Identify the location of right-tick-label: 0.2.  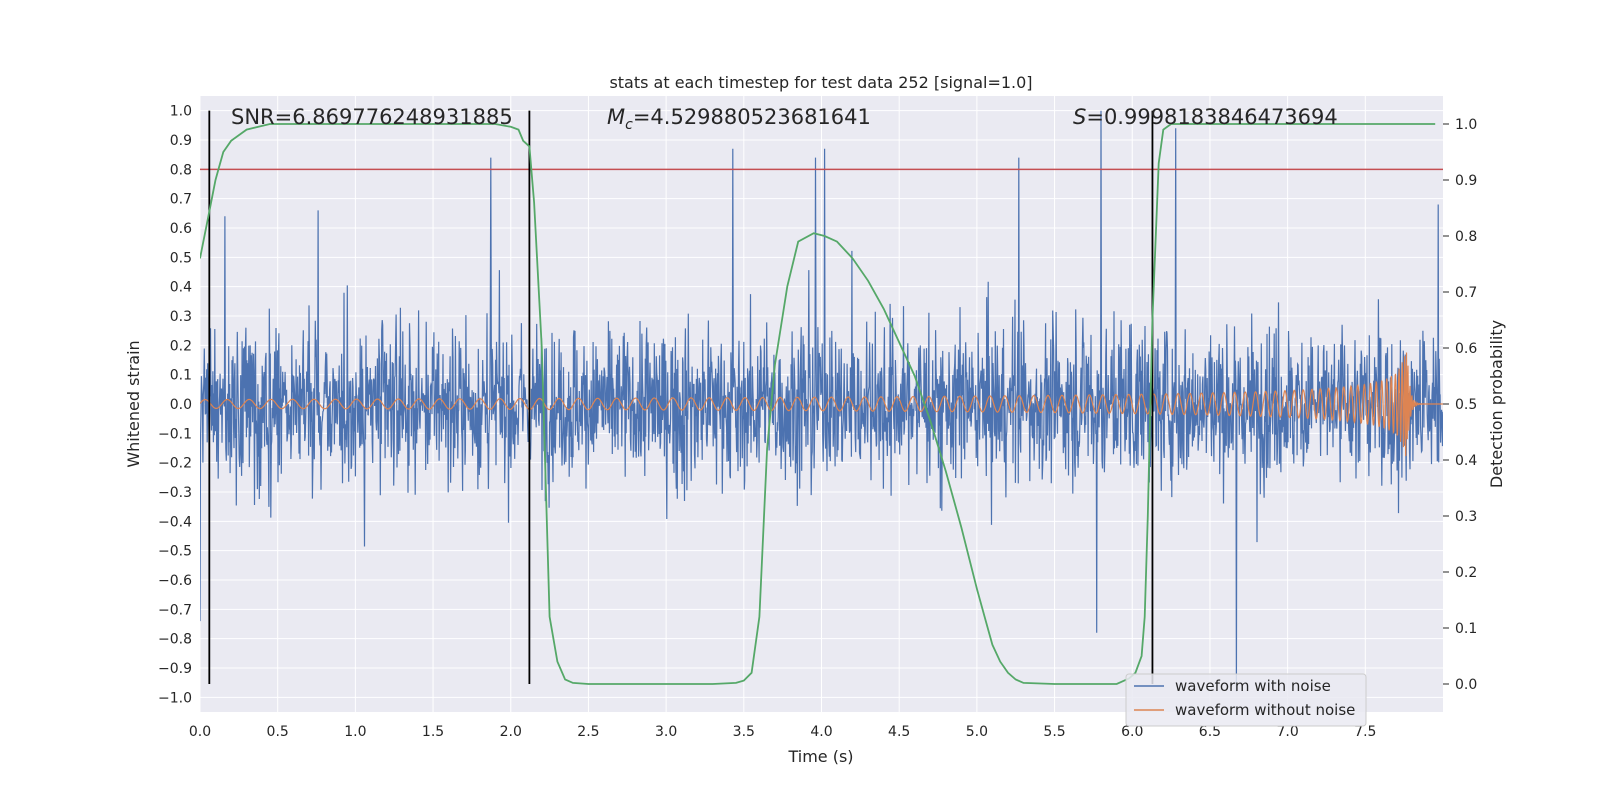
(1466, 573).